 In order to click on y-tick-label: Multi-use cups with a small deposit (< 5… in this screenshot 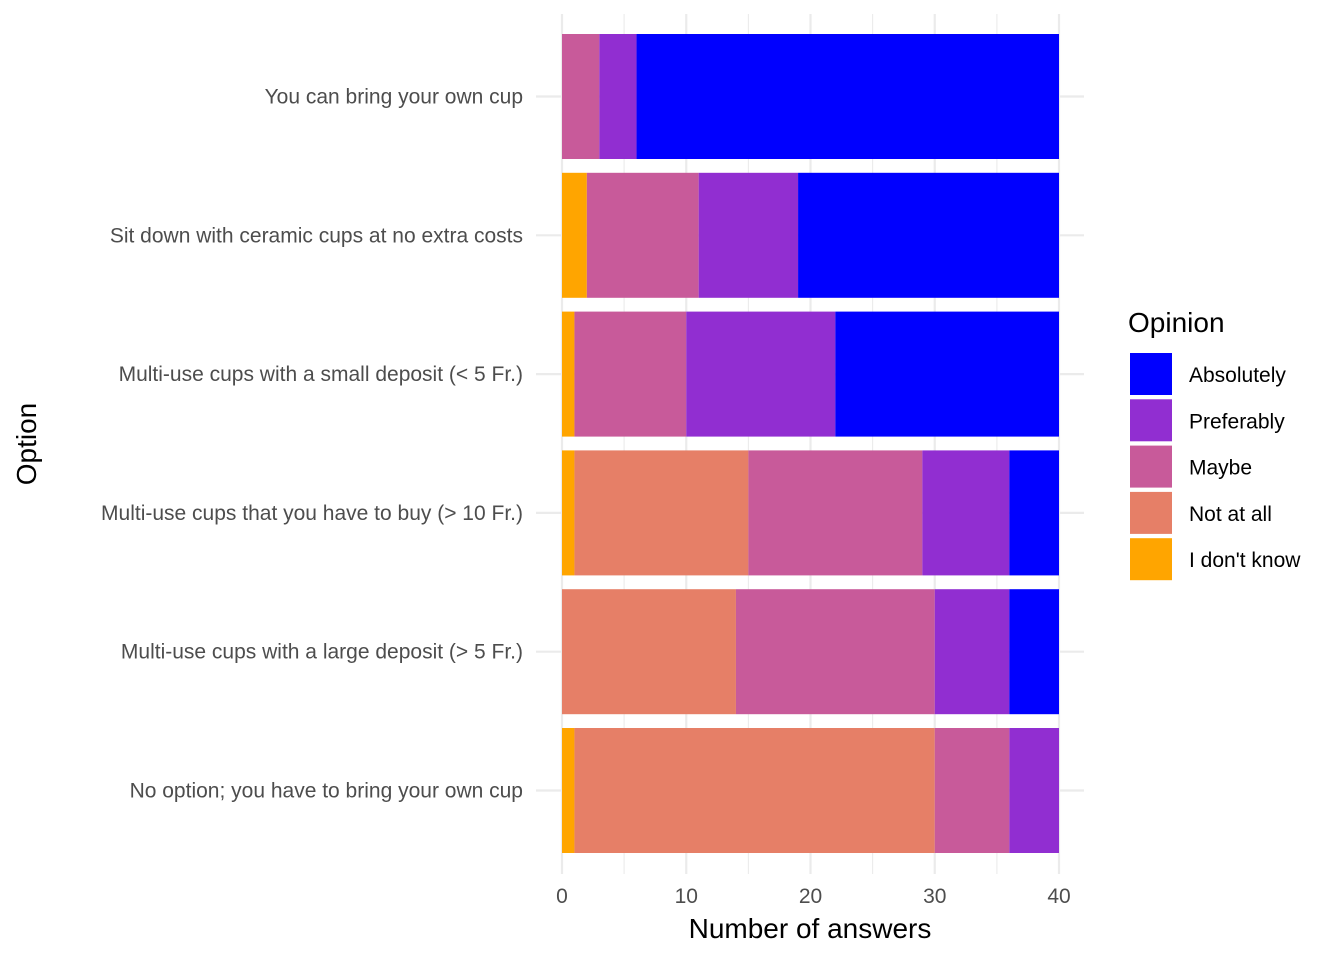, I will do `click(321, 374)`.